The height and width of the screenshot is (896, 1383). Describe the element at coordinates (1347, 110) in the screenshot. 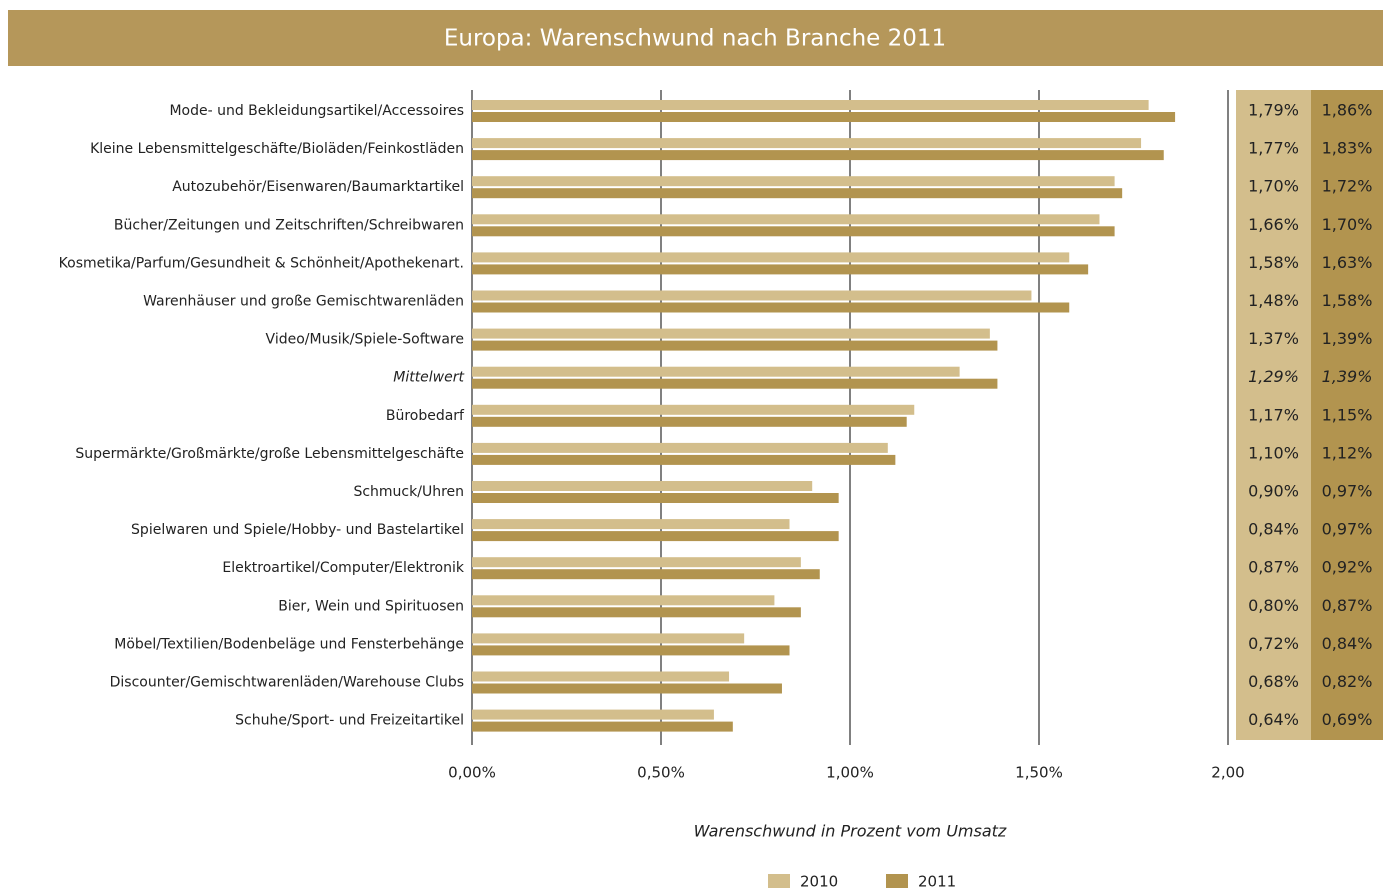

I see `value-label: 1,86%` at that location.